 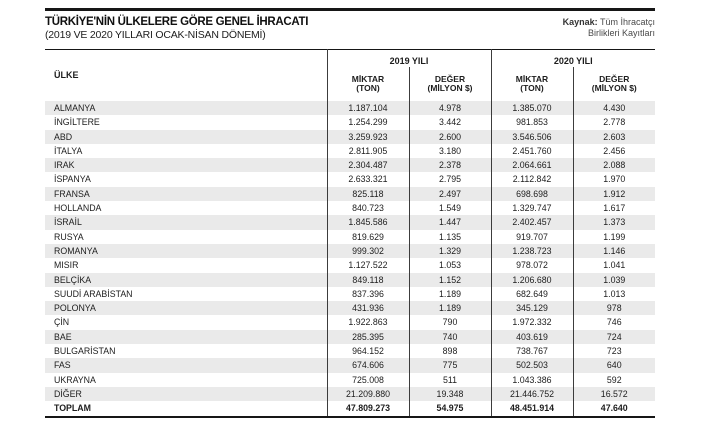 I want to click on column-header-amount-2019: MİKTAR (TON), so click(x=367, y=84).